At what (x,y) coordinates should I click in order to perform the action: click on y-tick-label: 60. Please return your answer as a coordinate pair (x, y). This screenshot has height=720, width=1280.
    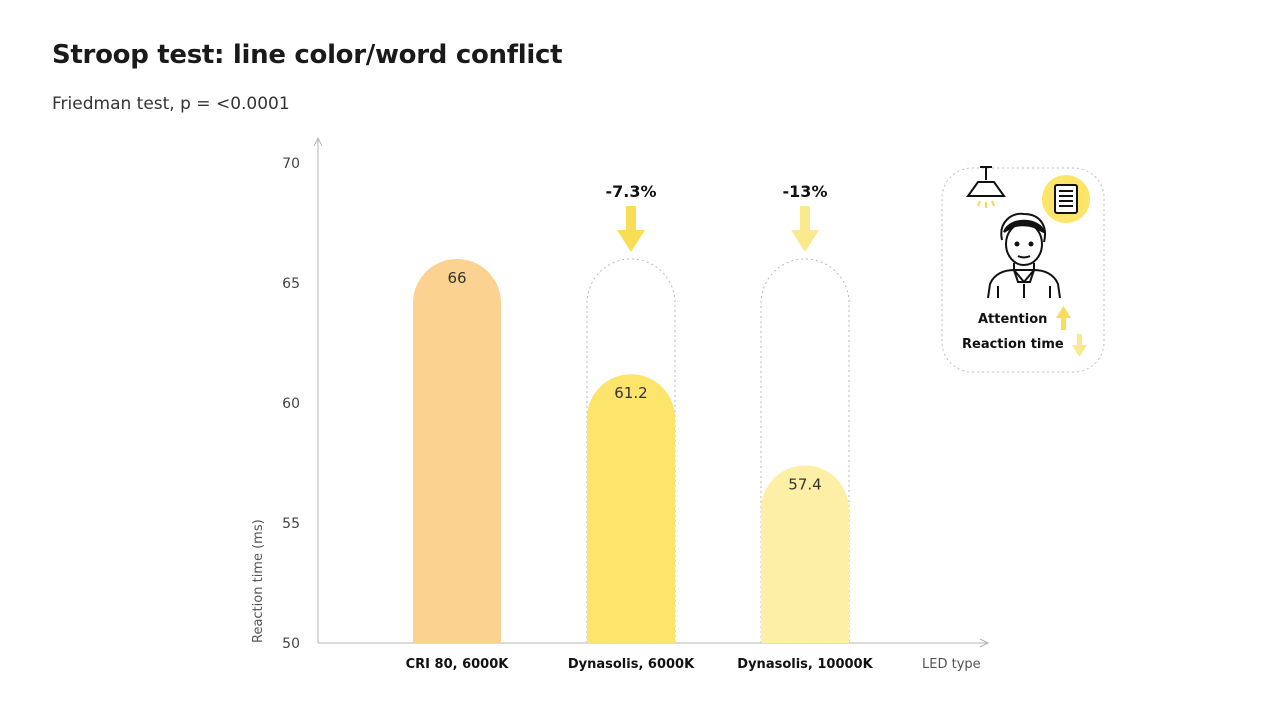
    Looking at the image, I should click on (291, 404).